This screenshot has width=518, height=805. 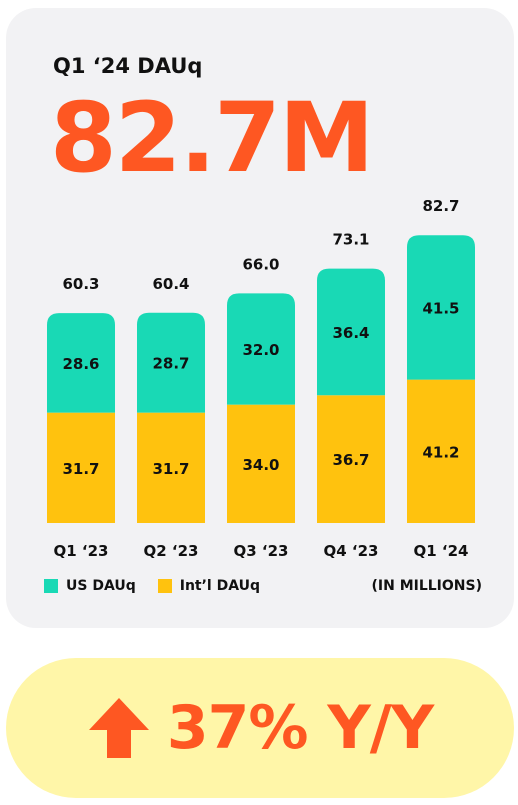 I want to click on data-label-intl: 34.0, so click(x=260, y=465).